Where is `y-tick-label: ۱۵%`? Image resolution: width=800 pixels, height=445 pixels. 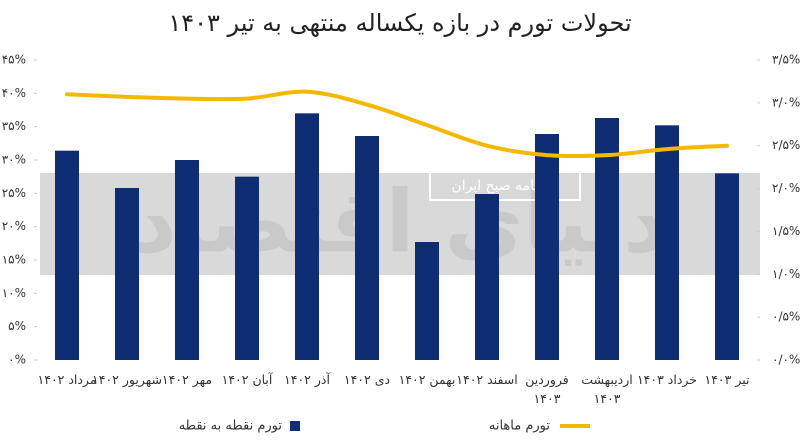
y-tick-label: ۱۵% is located at coordinates (14, 260).